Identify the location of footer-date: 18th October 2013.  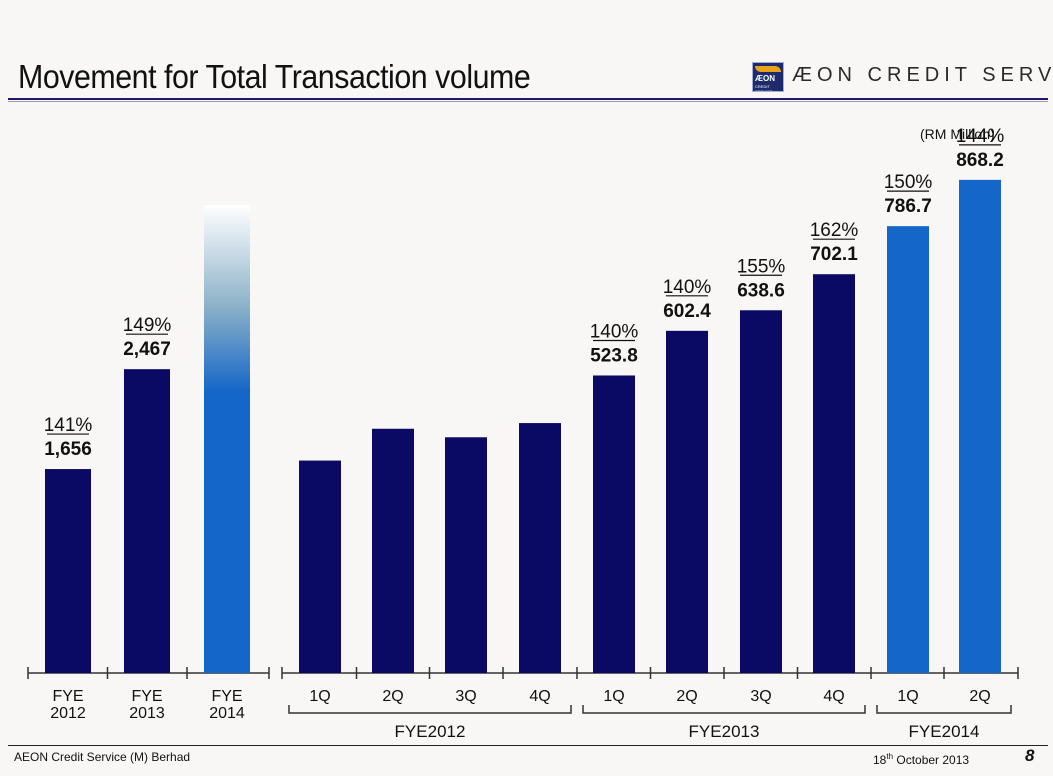
(921, 759).